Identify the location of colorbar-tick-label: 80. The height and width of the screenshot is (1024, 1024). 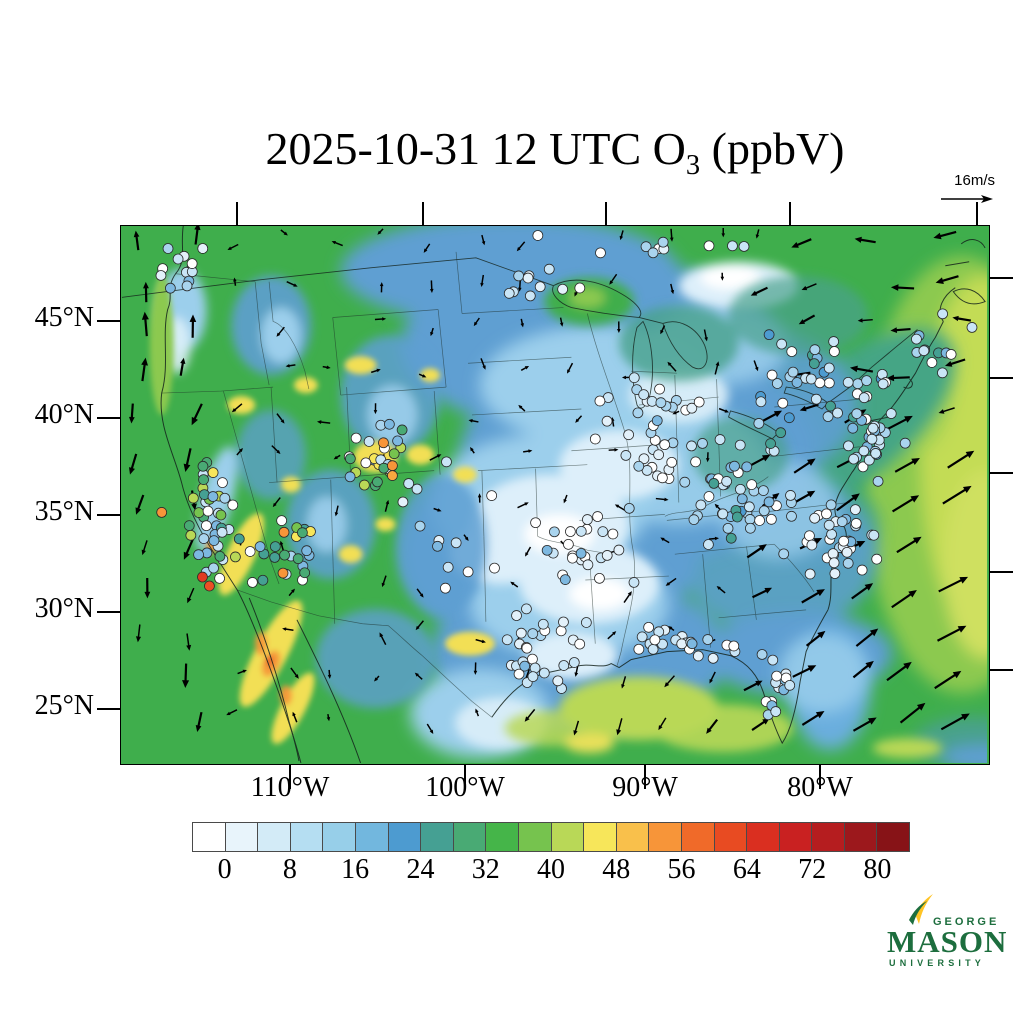
(877, 869).